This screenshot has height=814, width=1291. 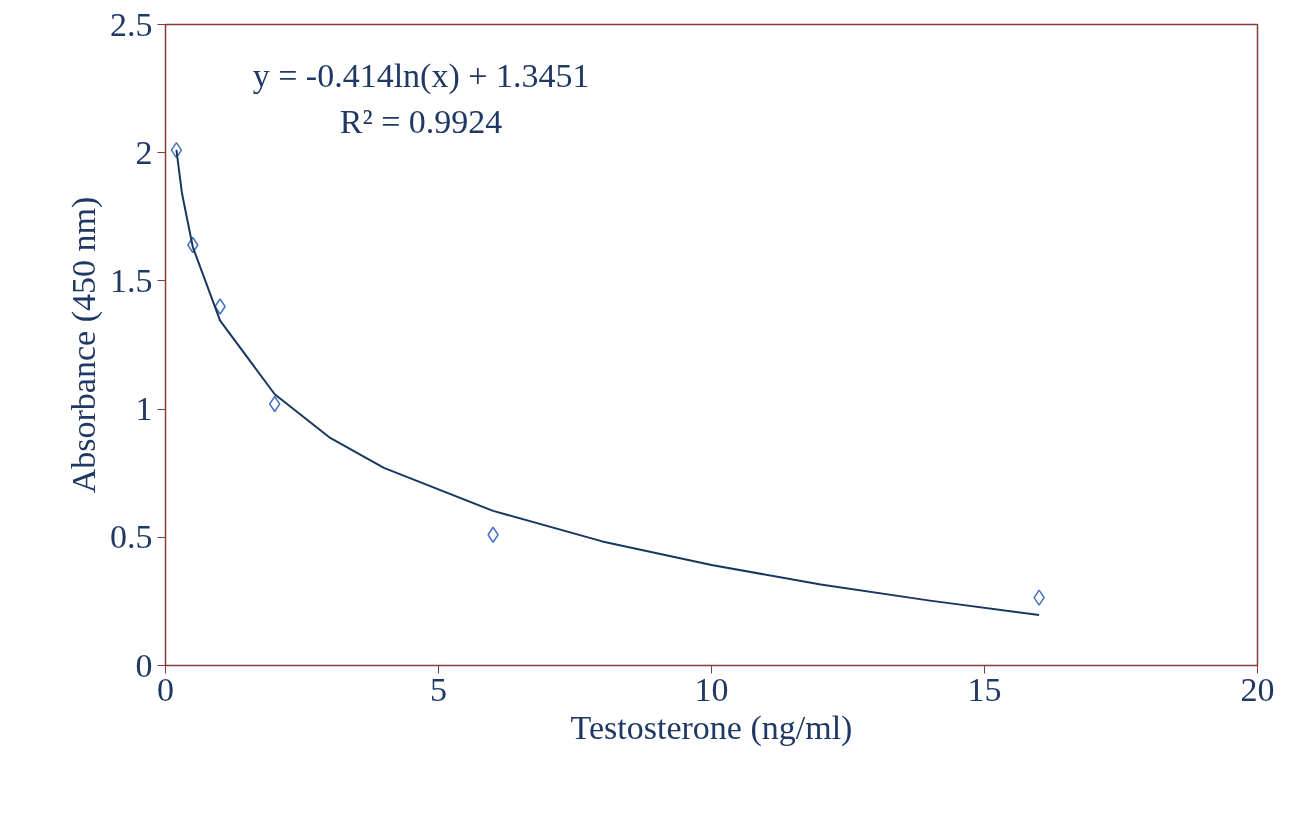 I want to click on annotation: y = -0.414ln(x) + 1.3451, so click(x=421, y=76).